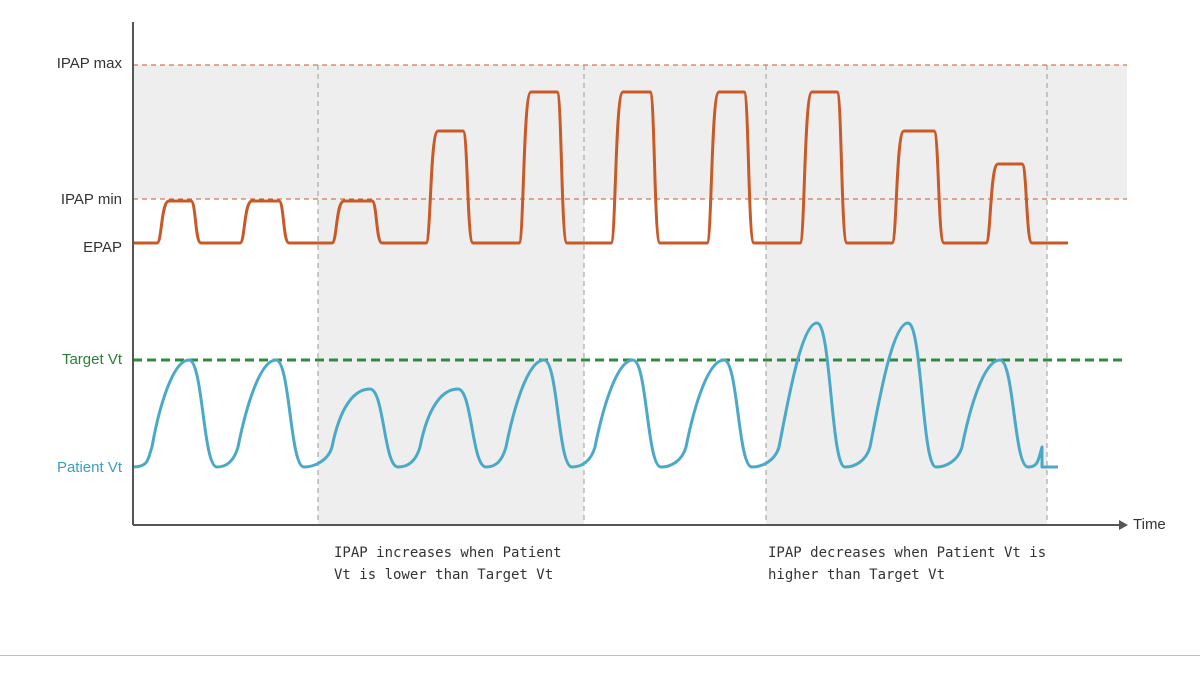 This screenshot has width=1200, height=675. Describe the element at coordinates (451, 362) in the screenshot. I see `shade-increase-region` at that location.